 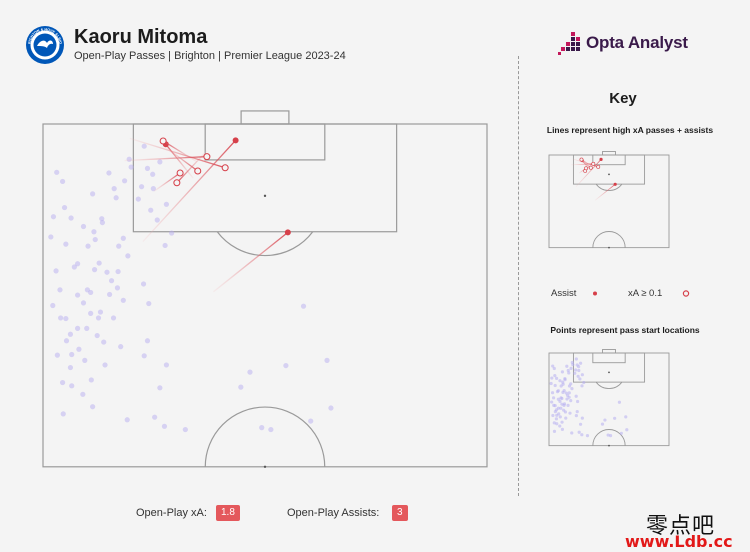 I want to click on opta-analyst-logo: Opta Analyst, so click(x=622, y=43).